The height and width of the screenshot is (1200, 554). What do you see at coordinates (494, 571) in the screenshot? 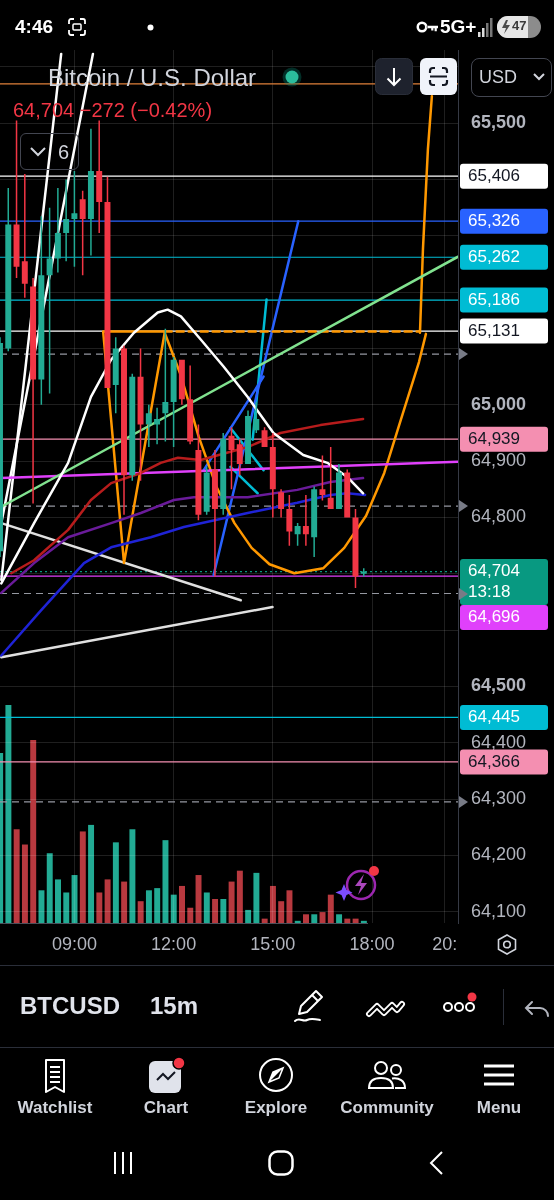
I see `ref-line-label: 64,704` at bounding box center [494, 571].